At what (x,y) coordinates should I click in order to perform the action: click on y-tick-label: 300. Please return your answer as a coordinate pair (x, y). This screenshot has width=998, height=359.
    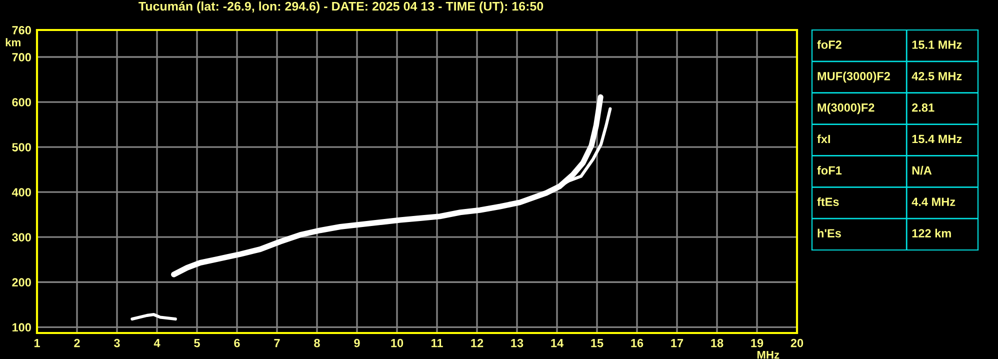
    Looking at the image, I should click on (21, 237).